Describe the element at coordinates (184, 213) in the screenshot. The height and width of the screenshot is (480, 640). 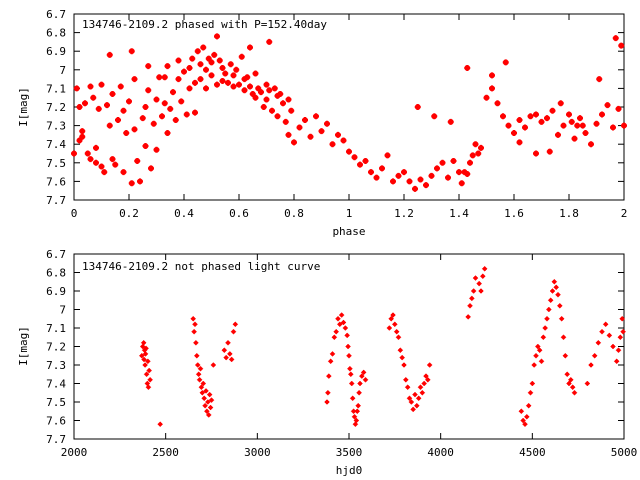
I see `x-tick-label: 0.4` at that location.